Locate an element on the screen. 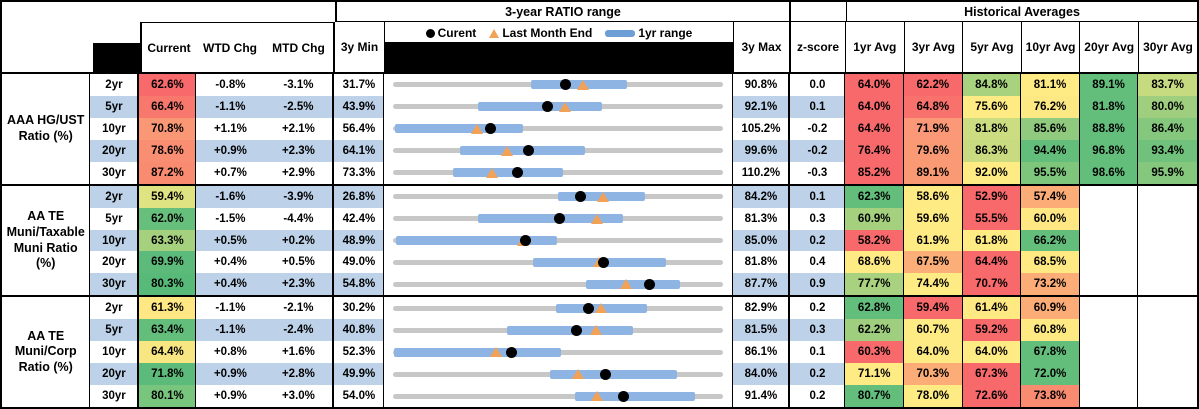  z-score-cell: 0.3 is located at coordinates (818, 330).